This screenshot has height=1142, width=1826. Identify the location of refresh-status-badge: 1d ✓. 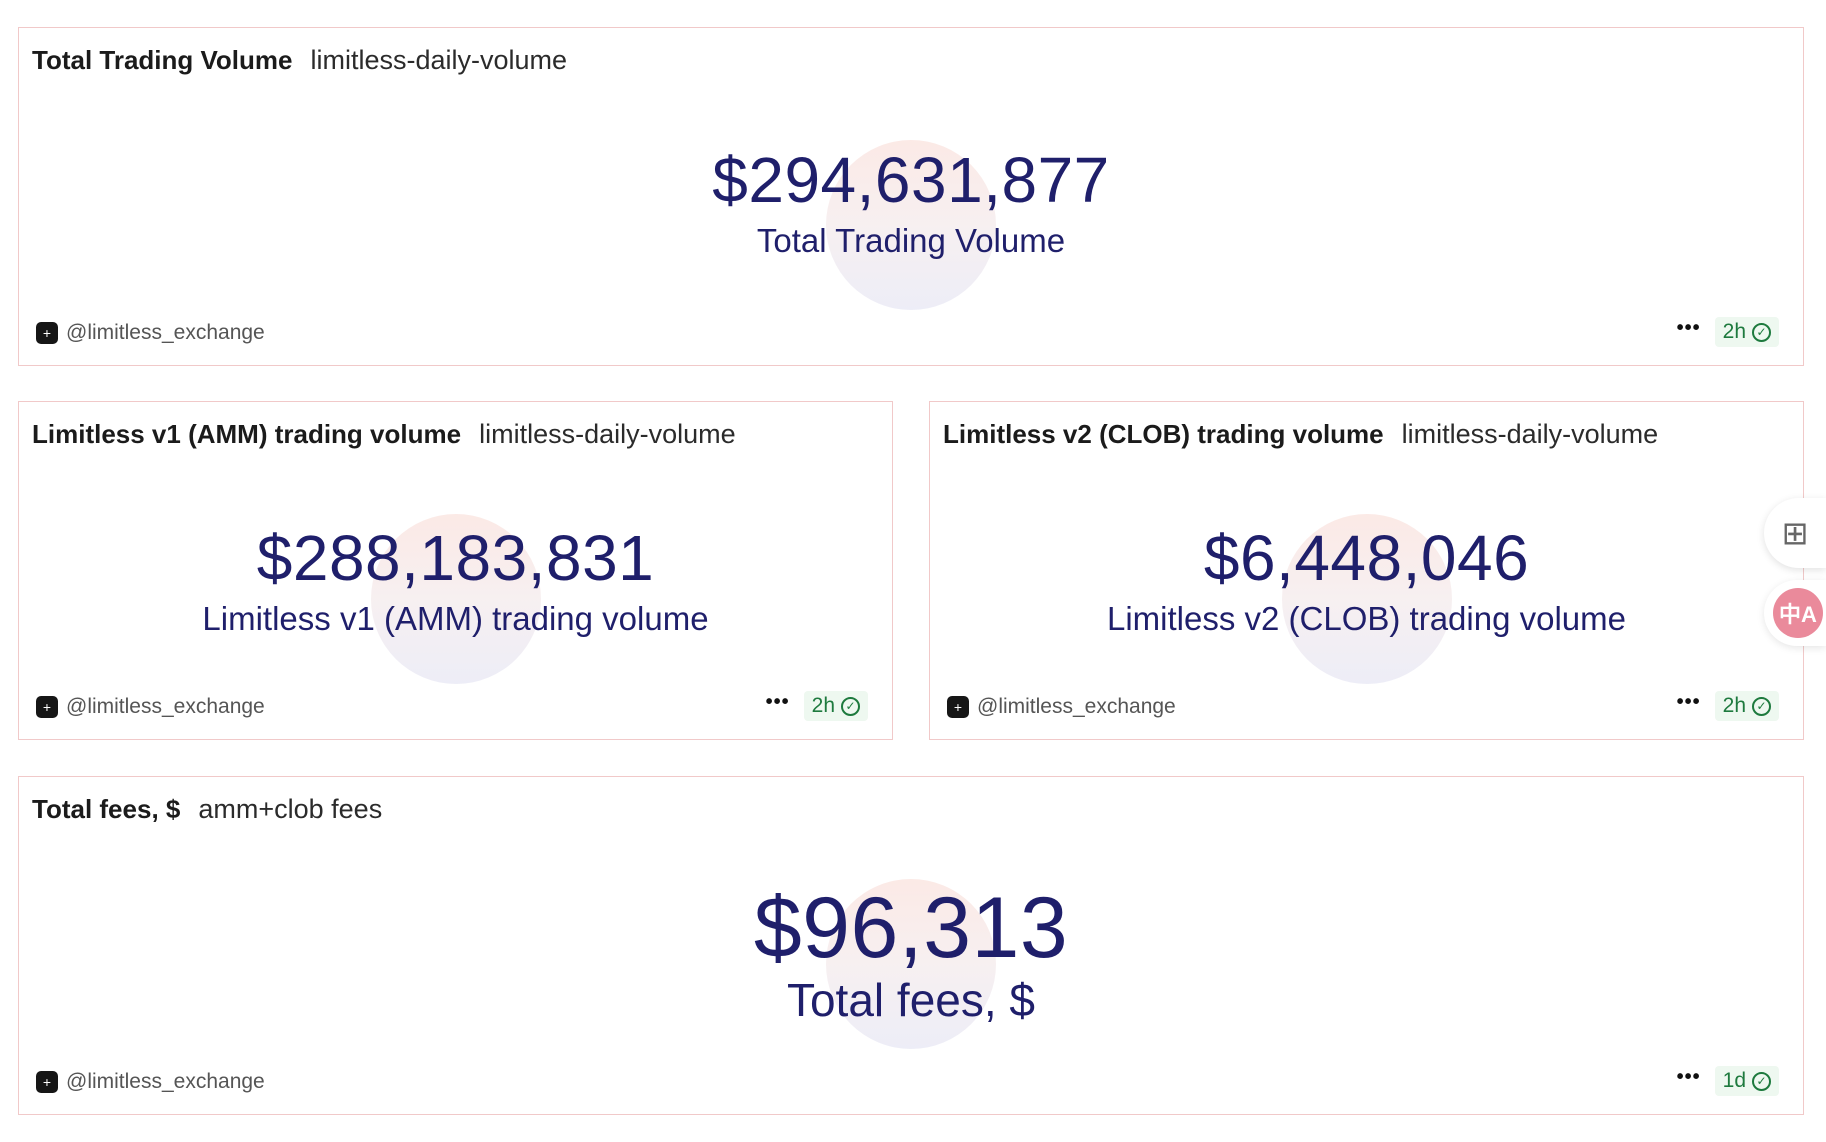
(1746, 1081).